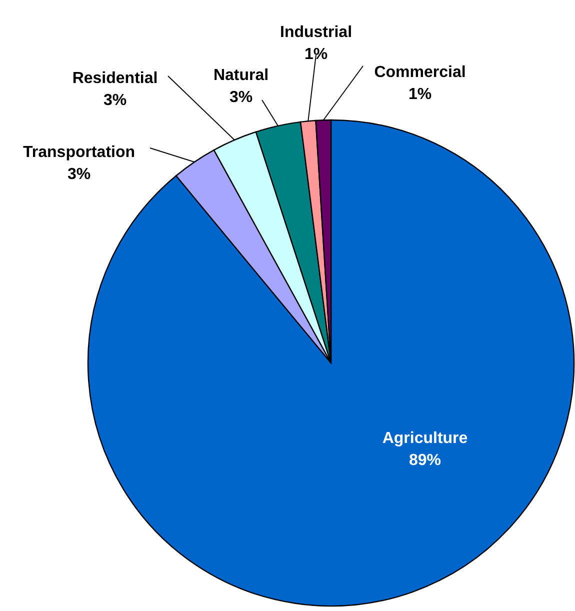  Describe the element at coordinates (425, 460) in the screenshot. I see `data-label: 89%` at that location.